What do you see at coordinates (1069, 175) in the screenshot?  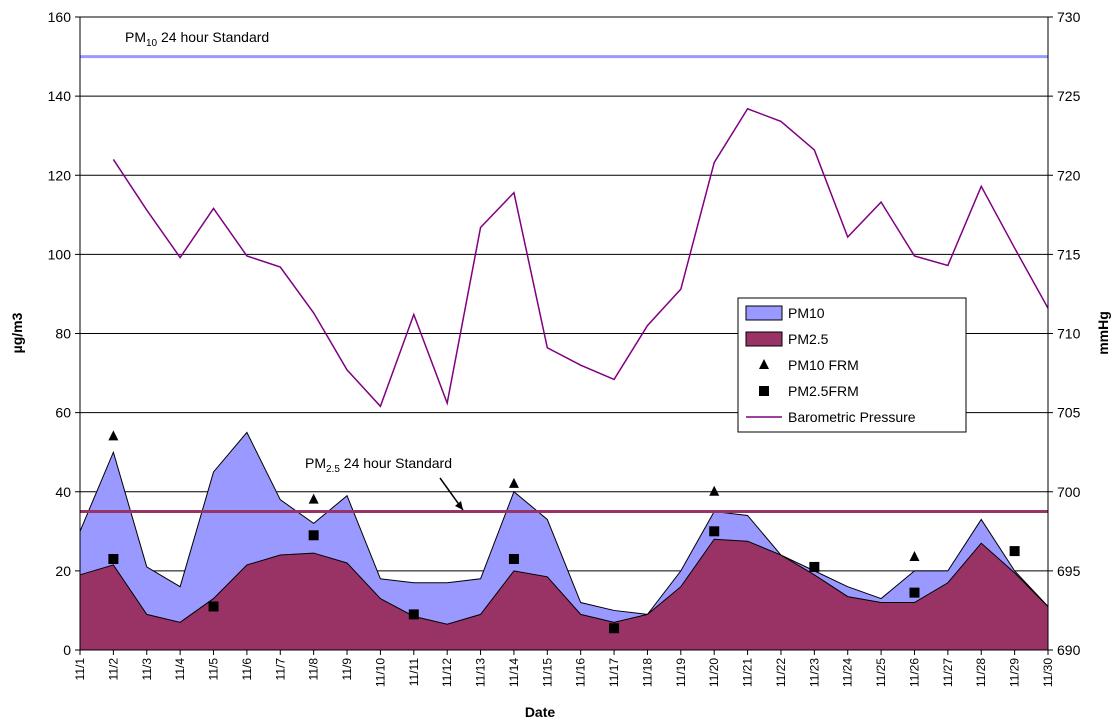 I see `y2-tick-label: 720` at bounding box center [1069, 175].